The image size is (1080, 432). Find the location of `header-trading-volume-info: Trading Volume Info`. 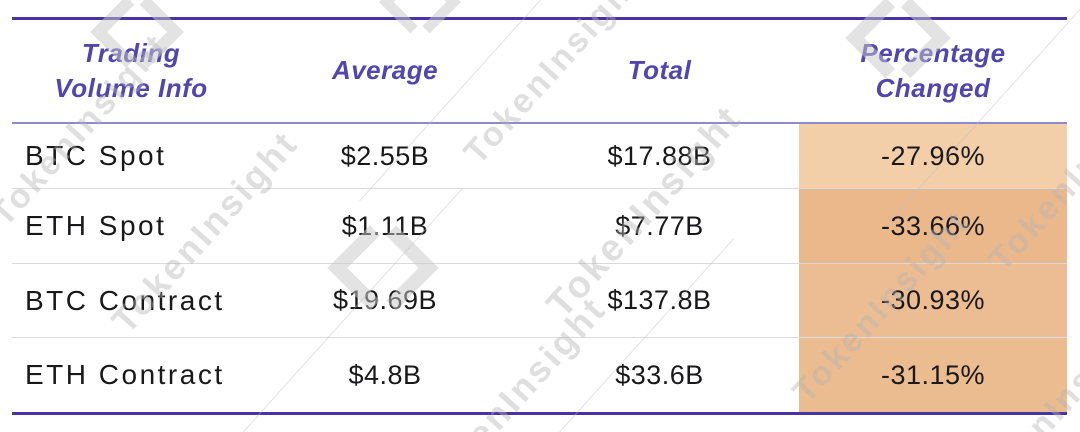

header-trading-volume-info: Trading Volume Info is located at coordinates (131, 70).